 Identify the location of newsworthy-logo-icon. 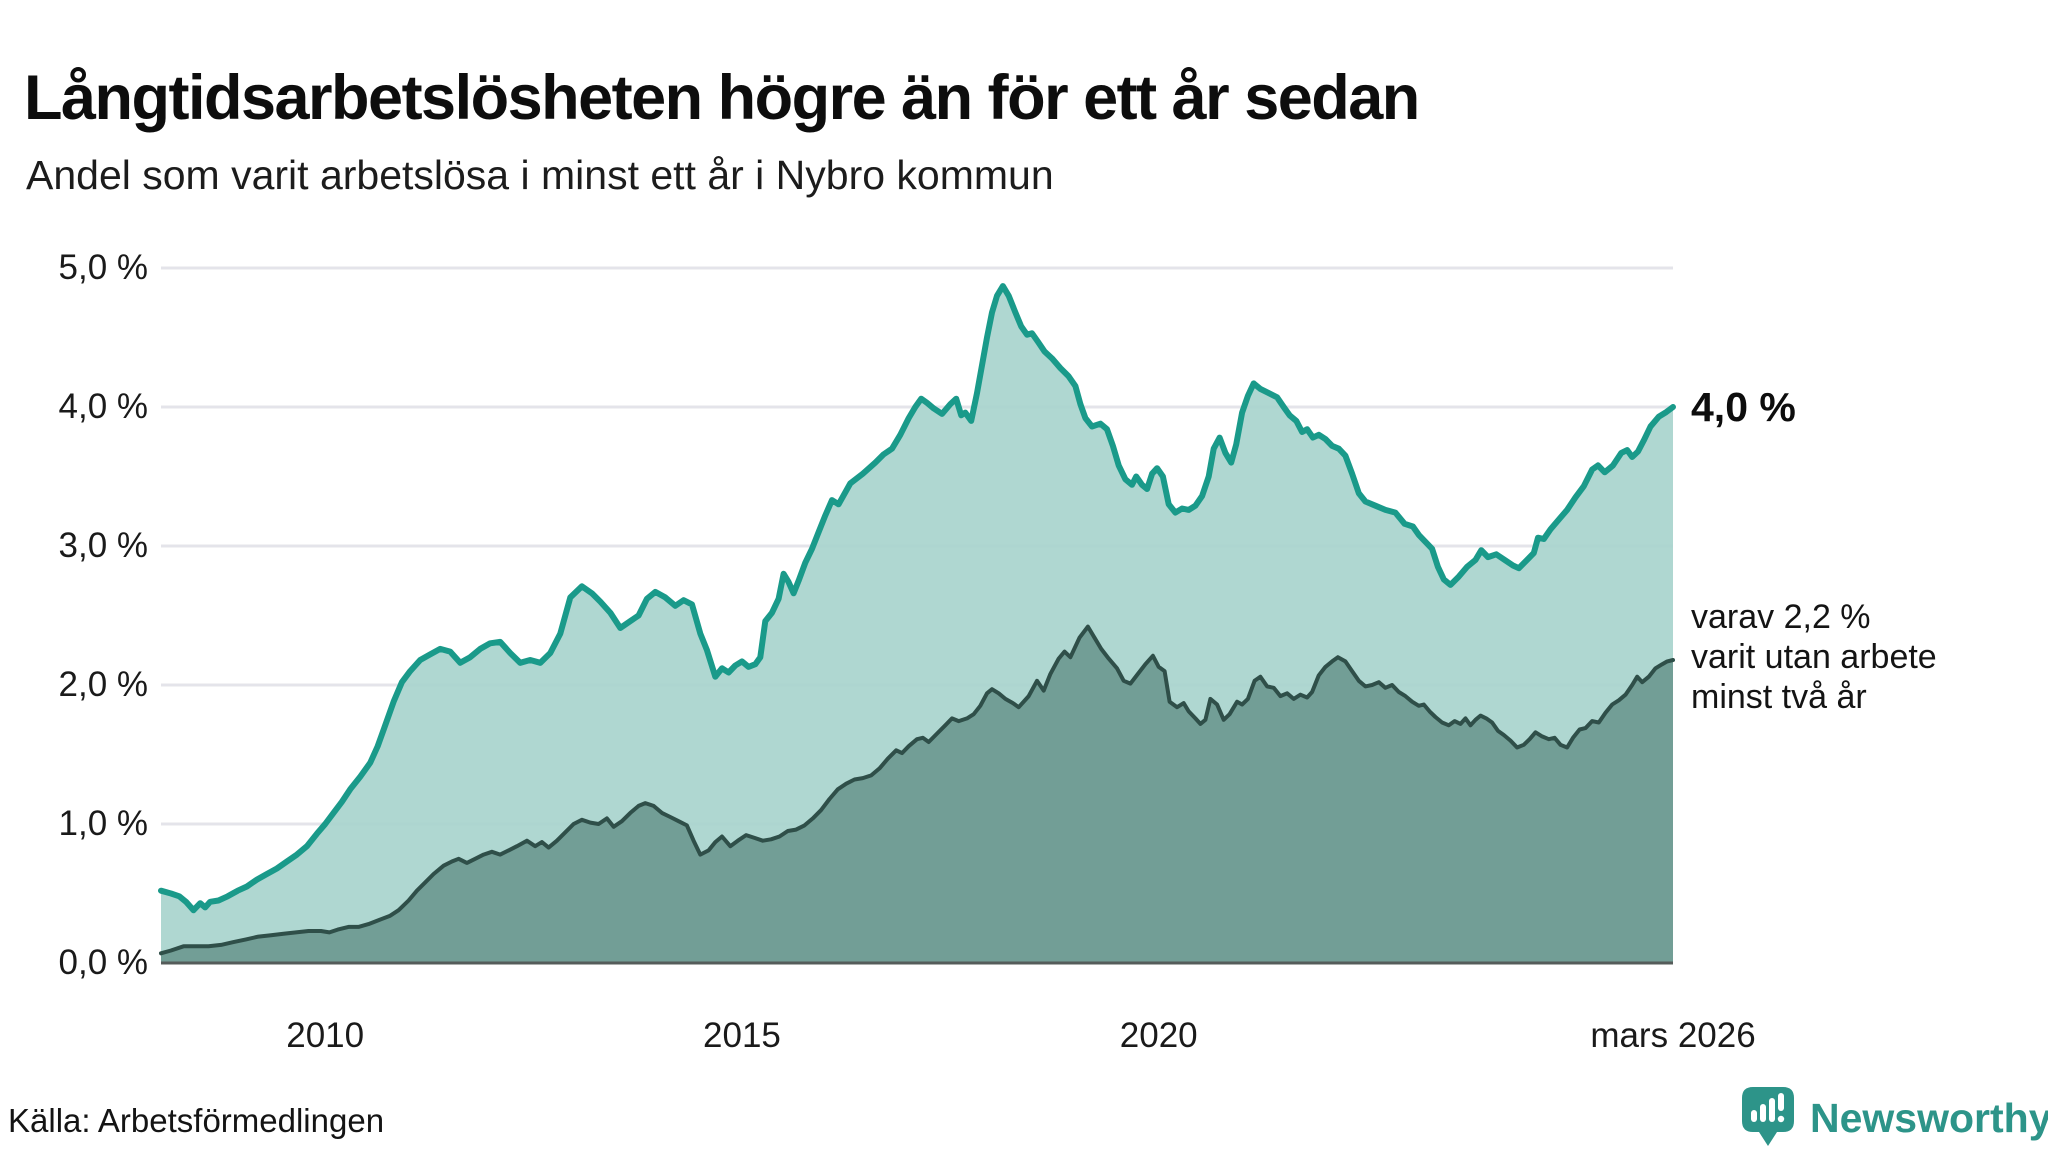
(1768, 1116).